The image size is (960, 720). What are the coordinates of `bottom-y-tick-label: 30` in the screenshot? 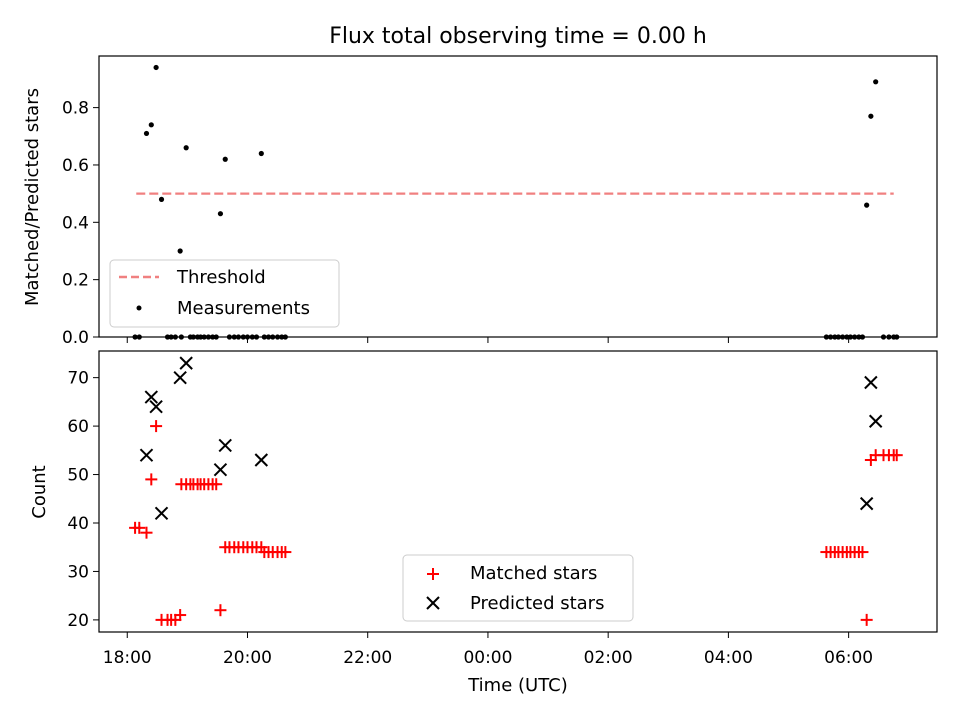 It's located at (78, 572).